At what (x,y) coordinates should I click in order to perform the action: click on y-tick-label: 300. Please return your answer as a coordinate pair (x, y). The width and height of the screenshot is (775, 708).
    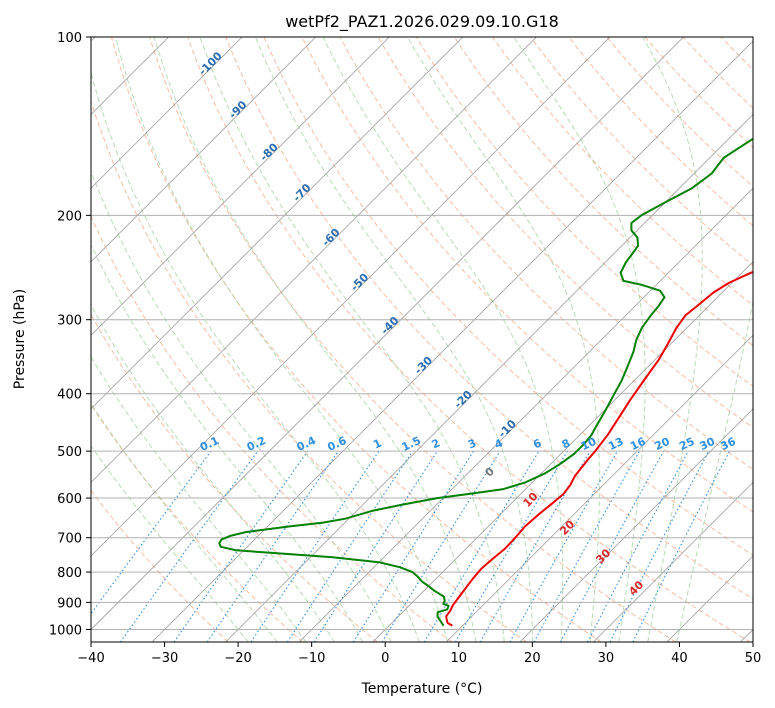
    Looking at the image, I should click on (69, 321).